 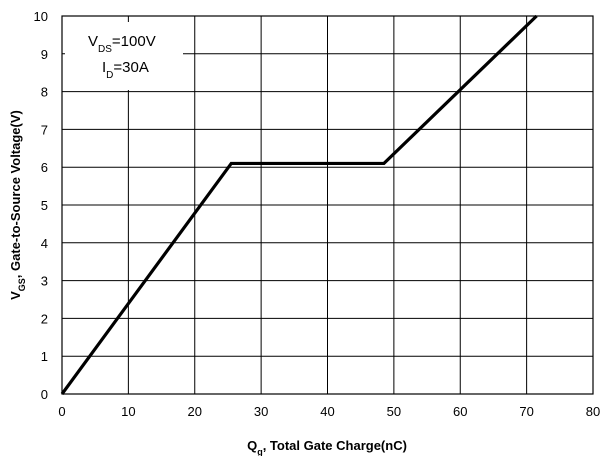 What do you see at coordinates (122, 44) in the screenshot?
I see `annotation-vds: VDS=100V` at bounding box center [122, 44].